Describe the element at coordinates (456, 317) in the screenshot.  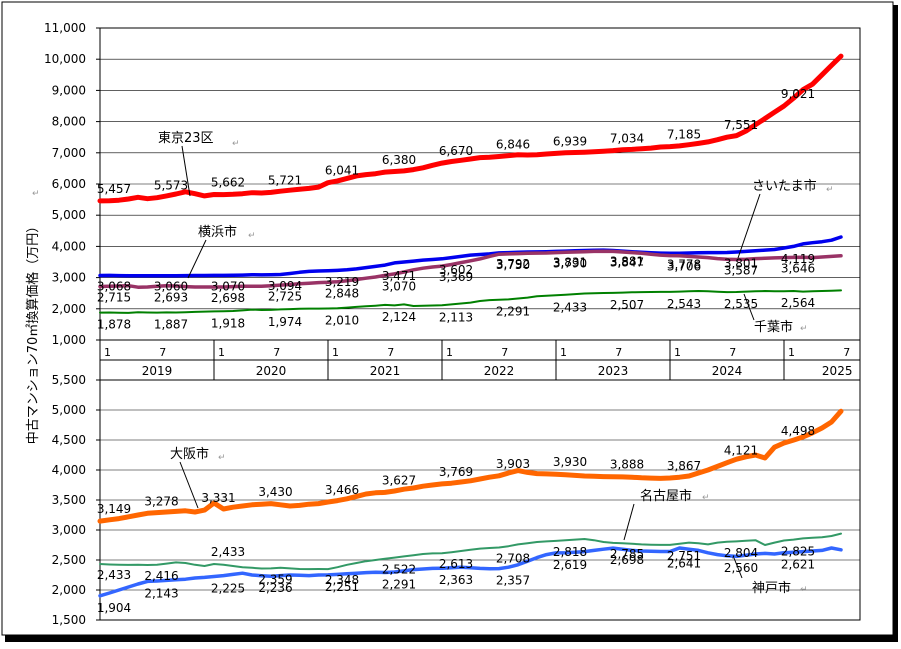
I see `data-label-千葉市: 2,113` at that location.